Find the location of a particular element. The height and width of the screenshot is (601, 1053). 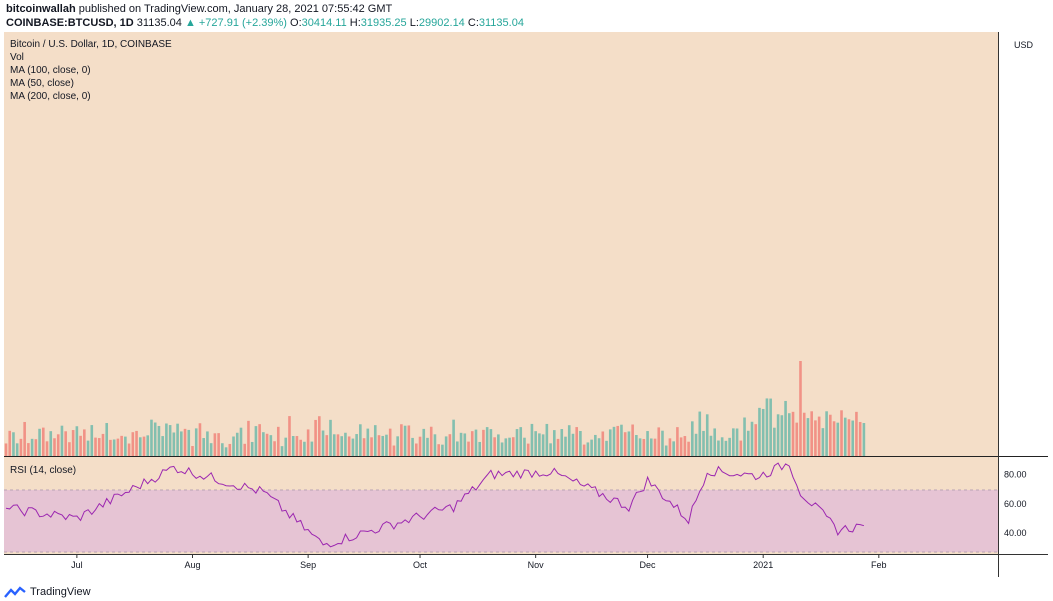

rsi-line is located at coordinates (435, 505).